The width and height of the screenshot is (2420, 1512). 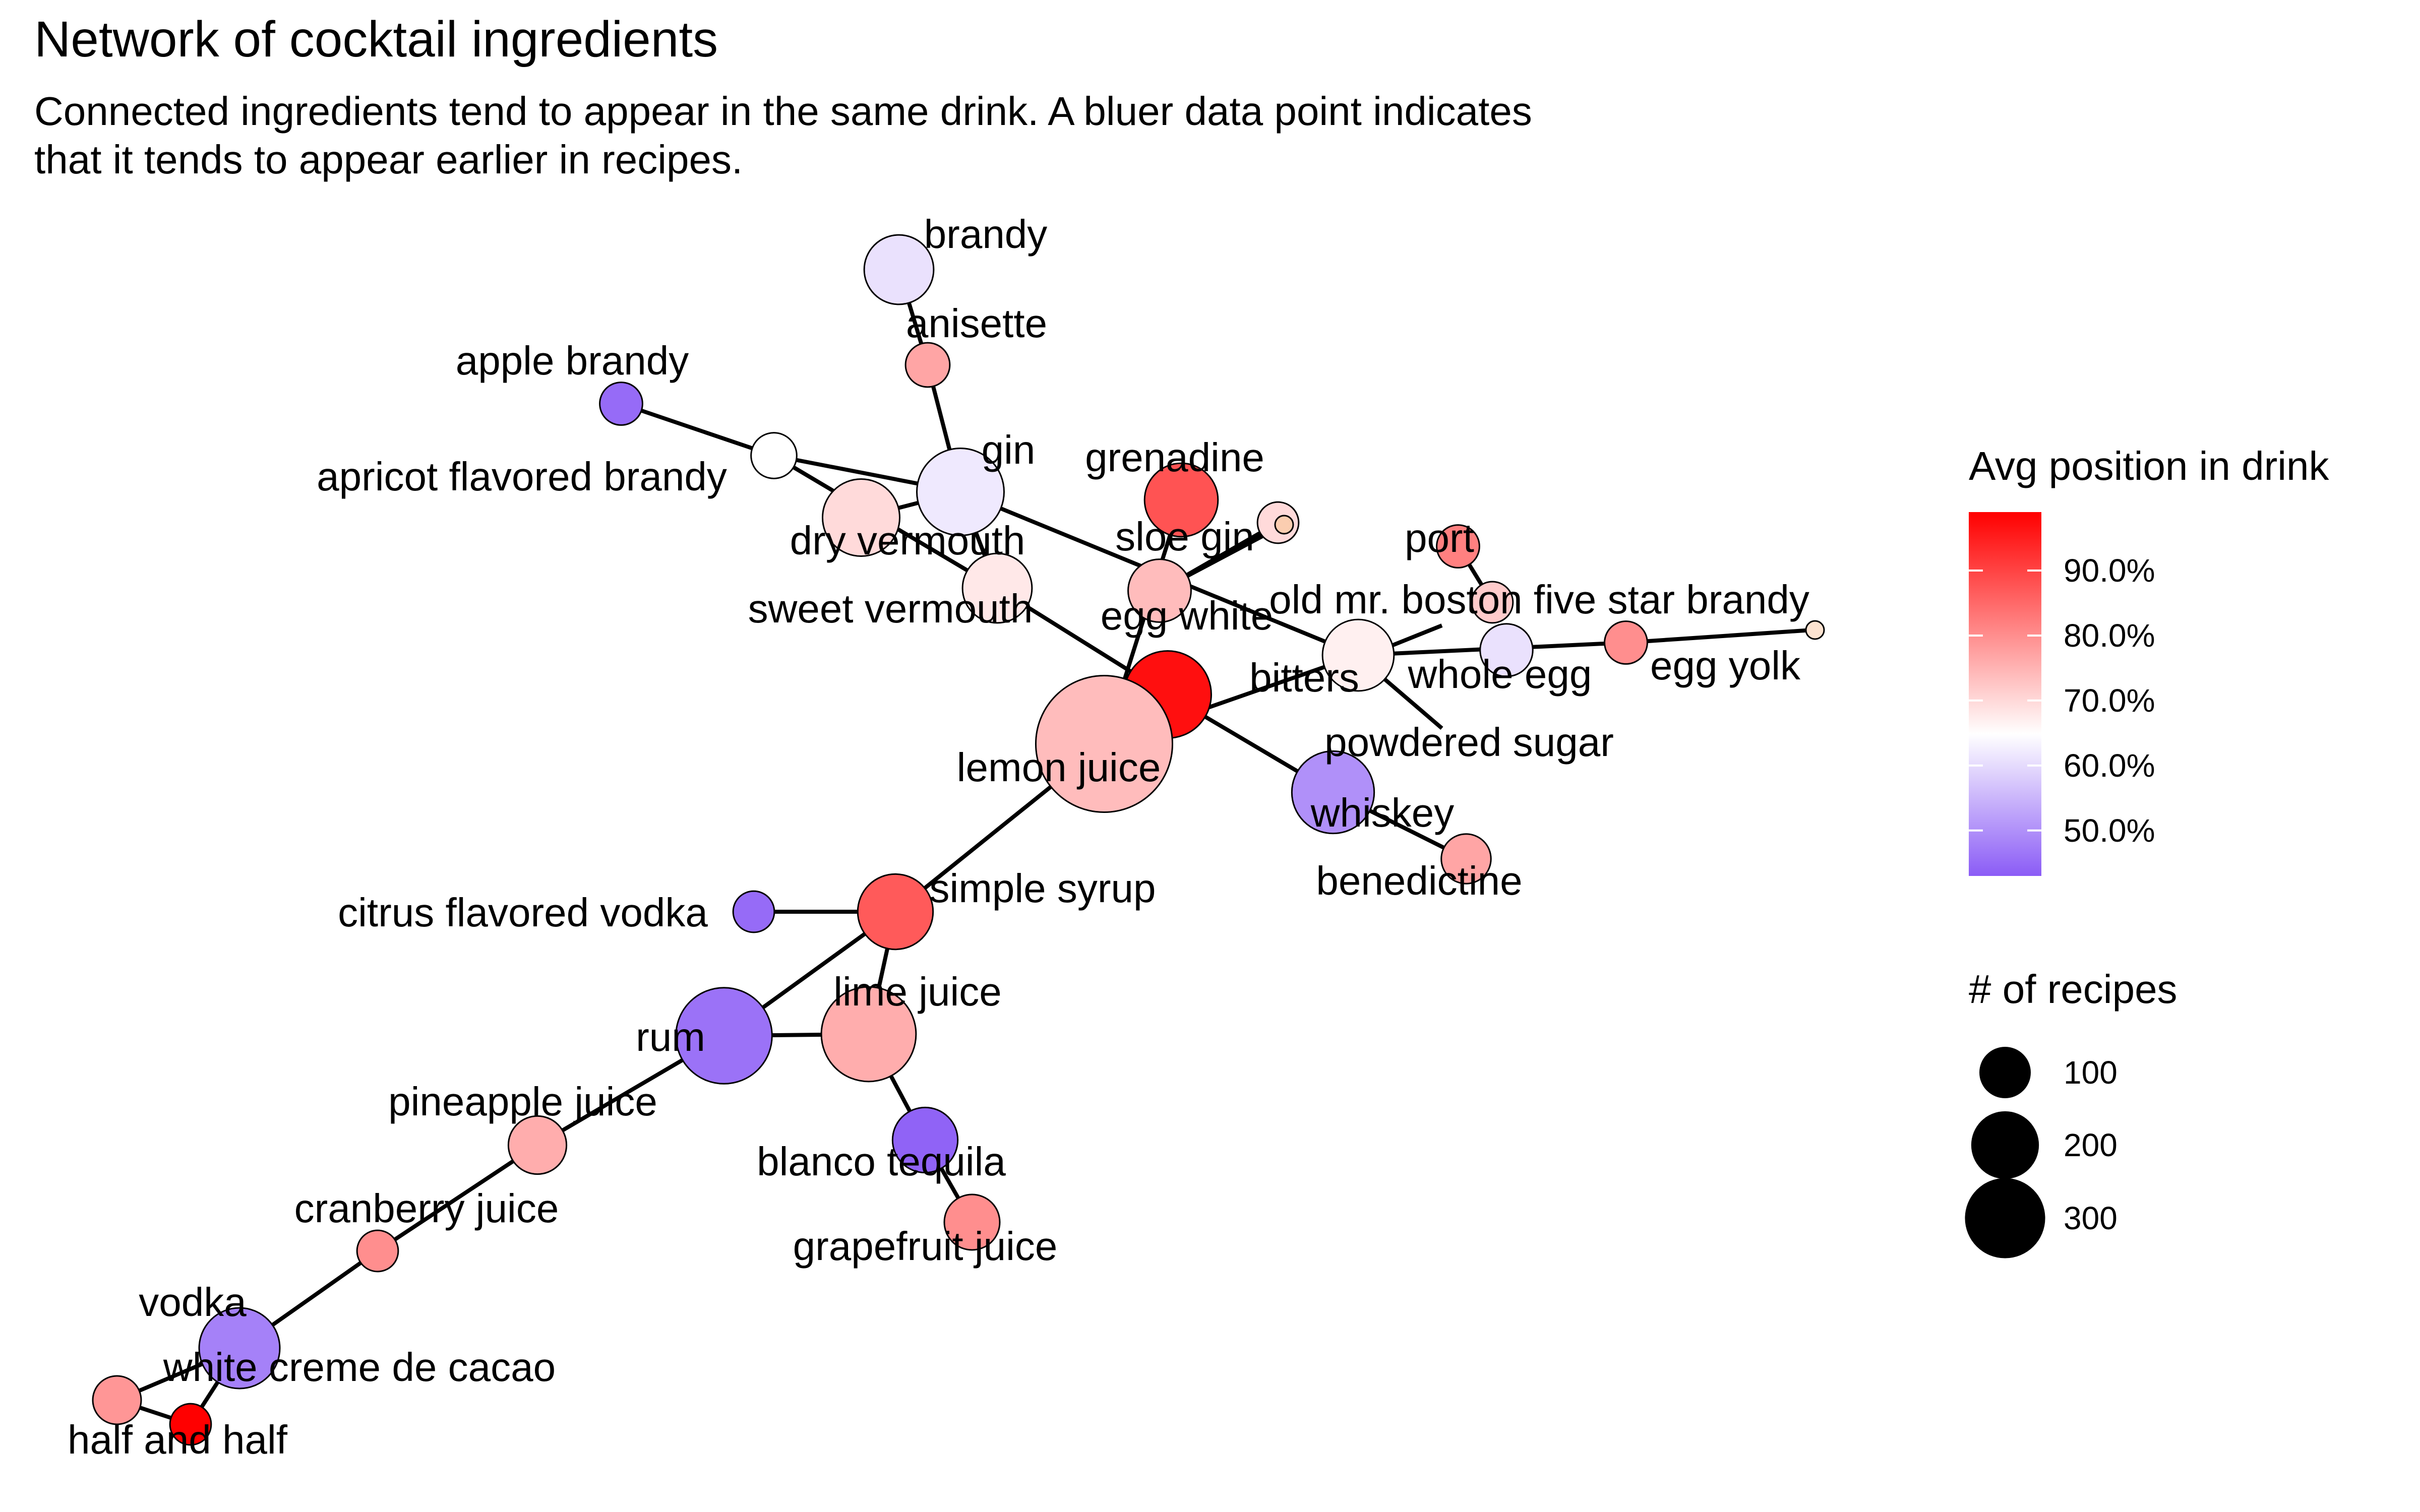 I want to click on edge-pineapple_juice-cranberry_juice, so click(x=457, y=1198).